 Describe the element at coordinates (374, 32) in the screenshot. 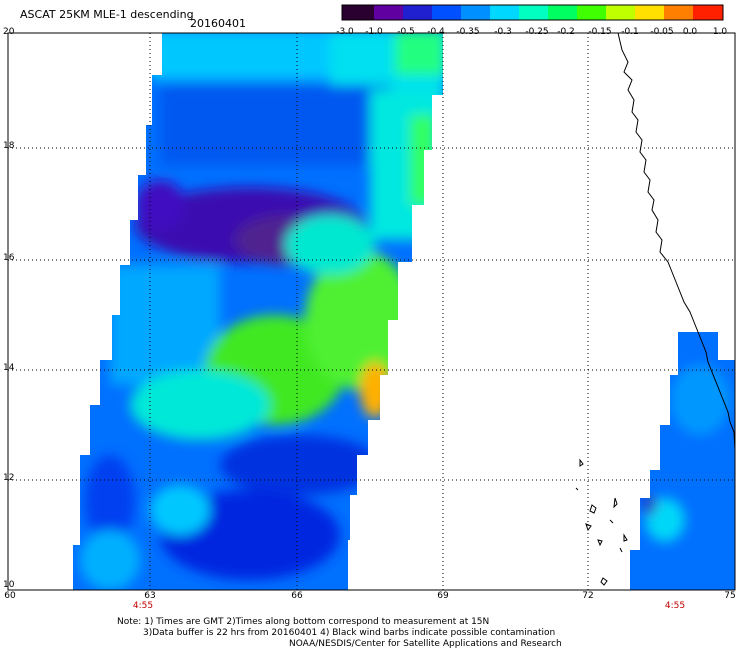

I see `colorbar-label: -1.0` at that location.